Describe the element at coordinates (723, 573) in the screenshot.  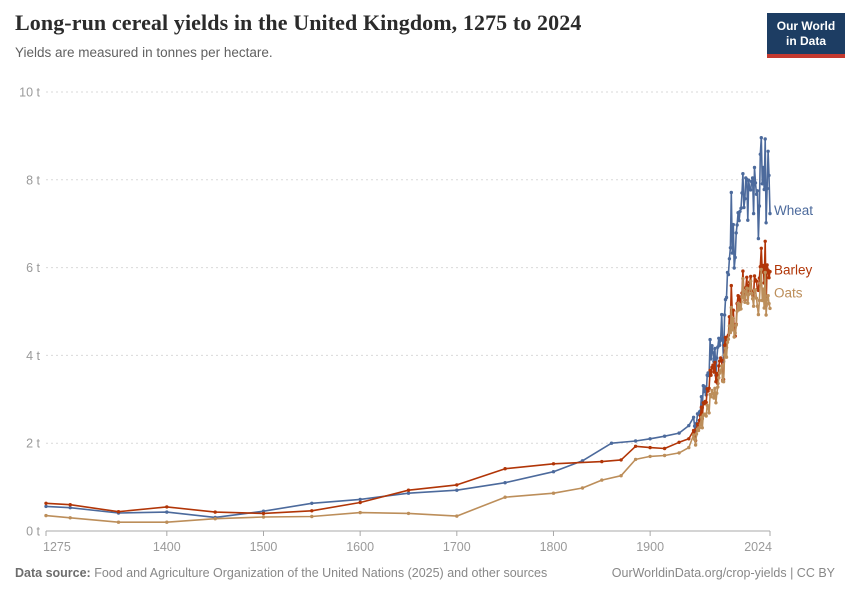
I see `credit-link: OurWorldinData.org/crop-yields | CC BY` at that location.